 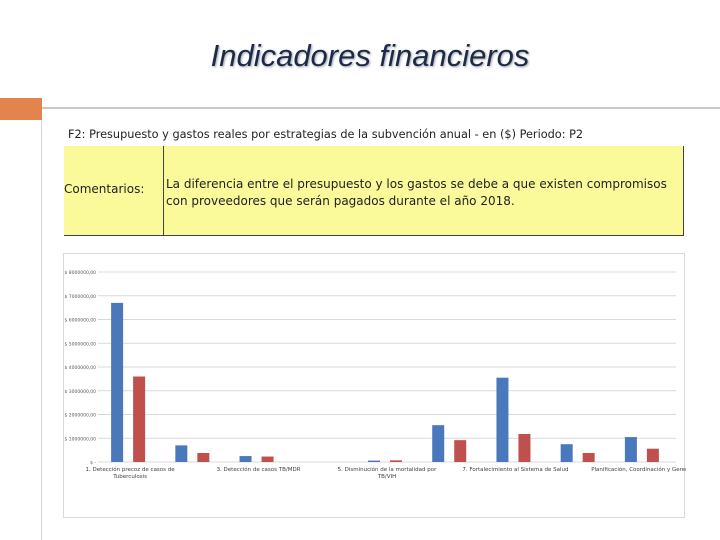 I want to click on accent-block, so click(x=21, y=109).